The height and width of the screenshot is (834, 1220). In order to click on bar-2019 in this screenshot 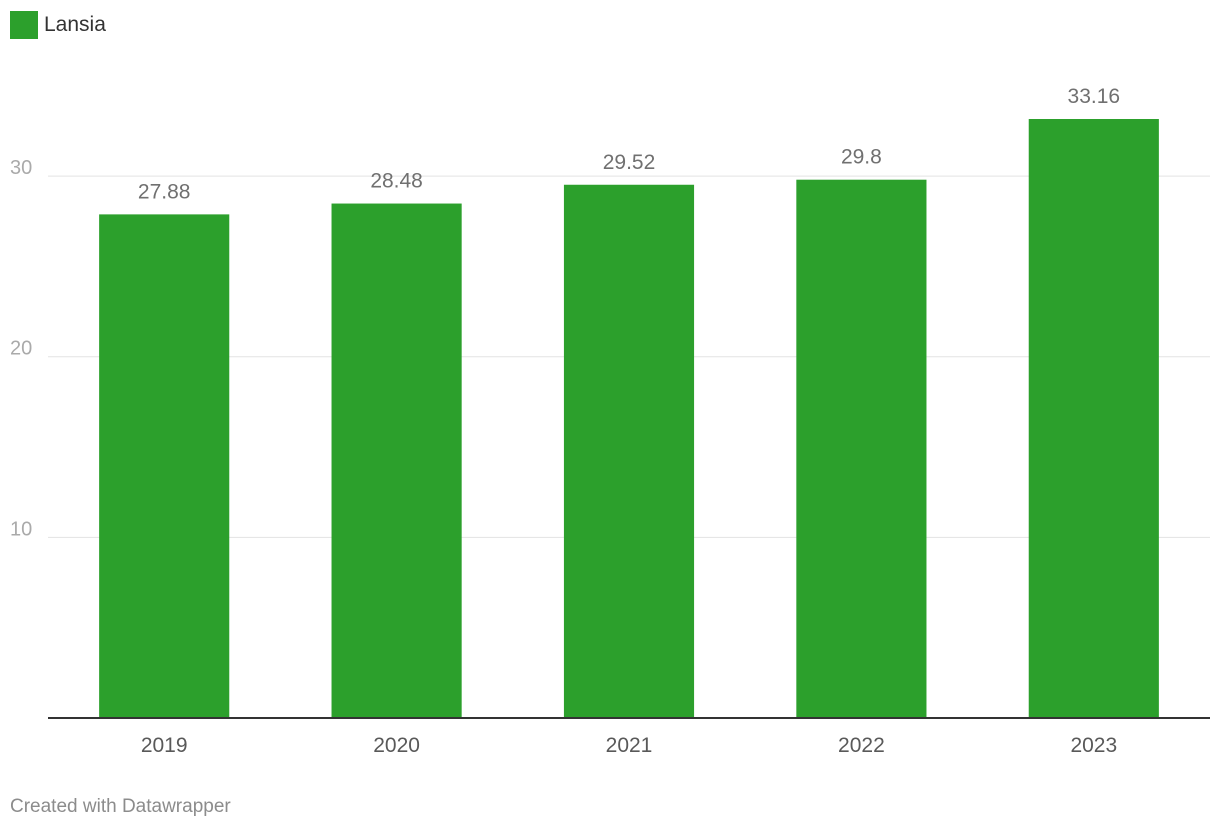, I will do `click(164, 466)`.